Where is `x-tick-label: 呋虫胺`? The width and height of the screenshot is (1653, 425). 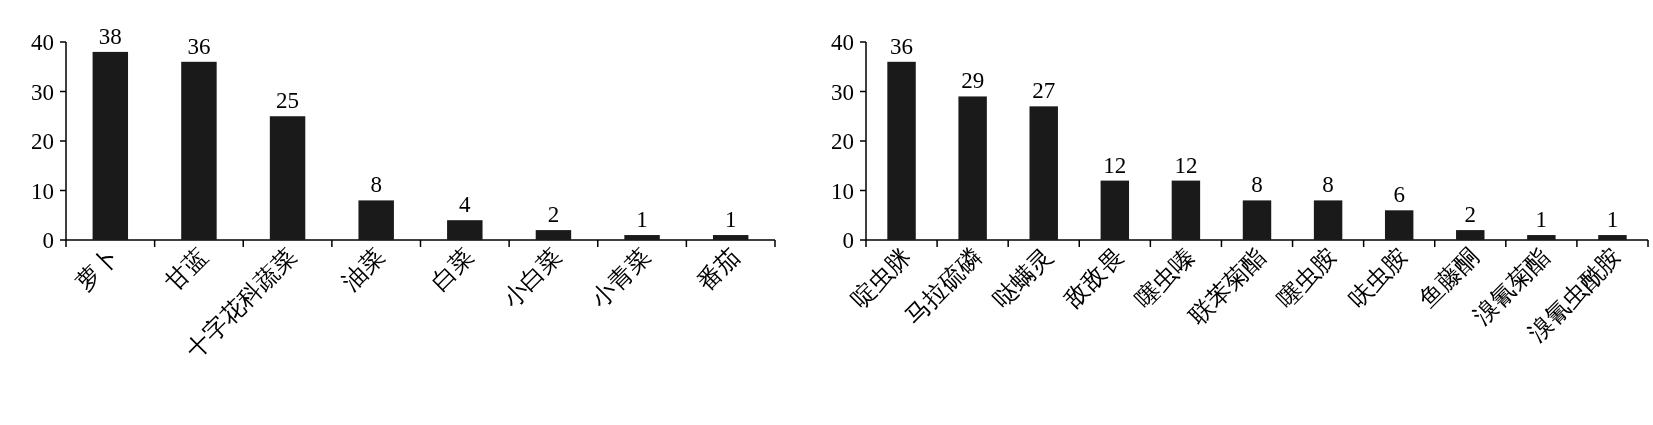 x-tick-label: 呋虫胺 is located at coordinates (1378, 278).